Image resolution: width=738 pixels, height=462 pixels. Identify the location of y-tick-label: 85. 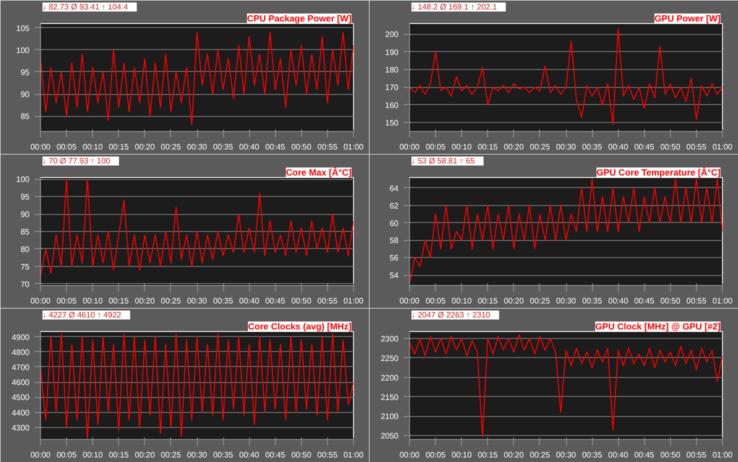
(25, 232).